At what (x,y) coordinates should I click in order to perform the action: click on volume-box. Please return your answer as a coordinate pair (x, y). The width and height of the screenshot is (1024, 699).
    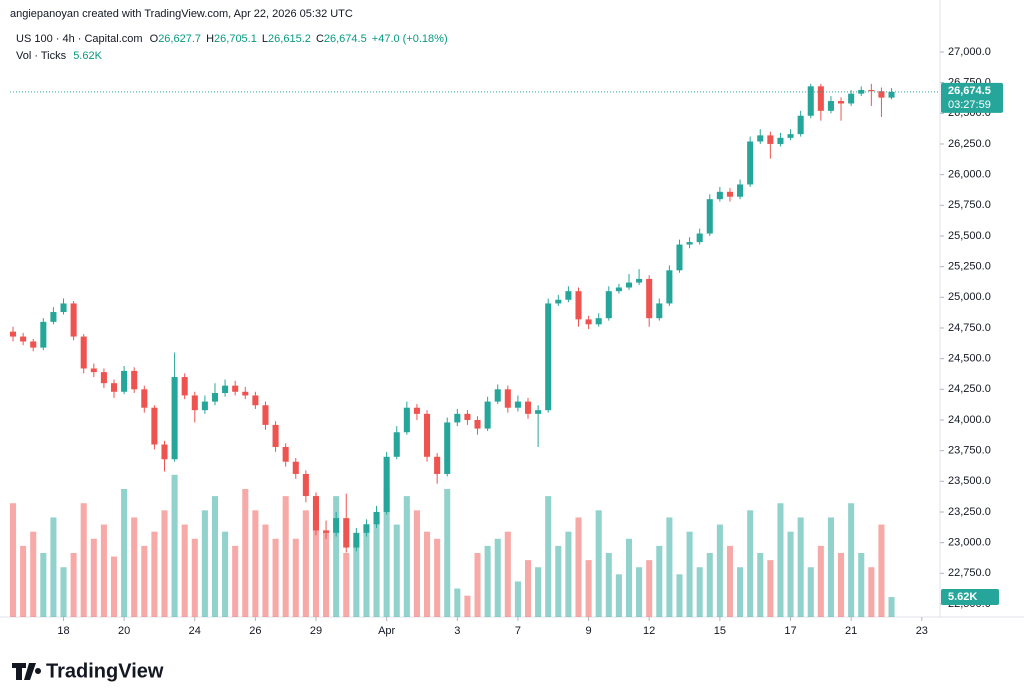
    Looking at the image, I should click on (970, 597).